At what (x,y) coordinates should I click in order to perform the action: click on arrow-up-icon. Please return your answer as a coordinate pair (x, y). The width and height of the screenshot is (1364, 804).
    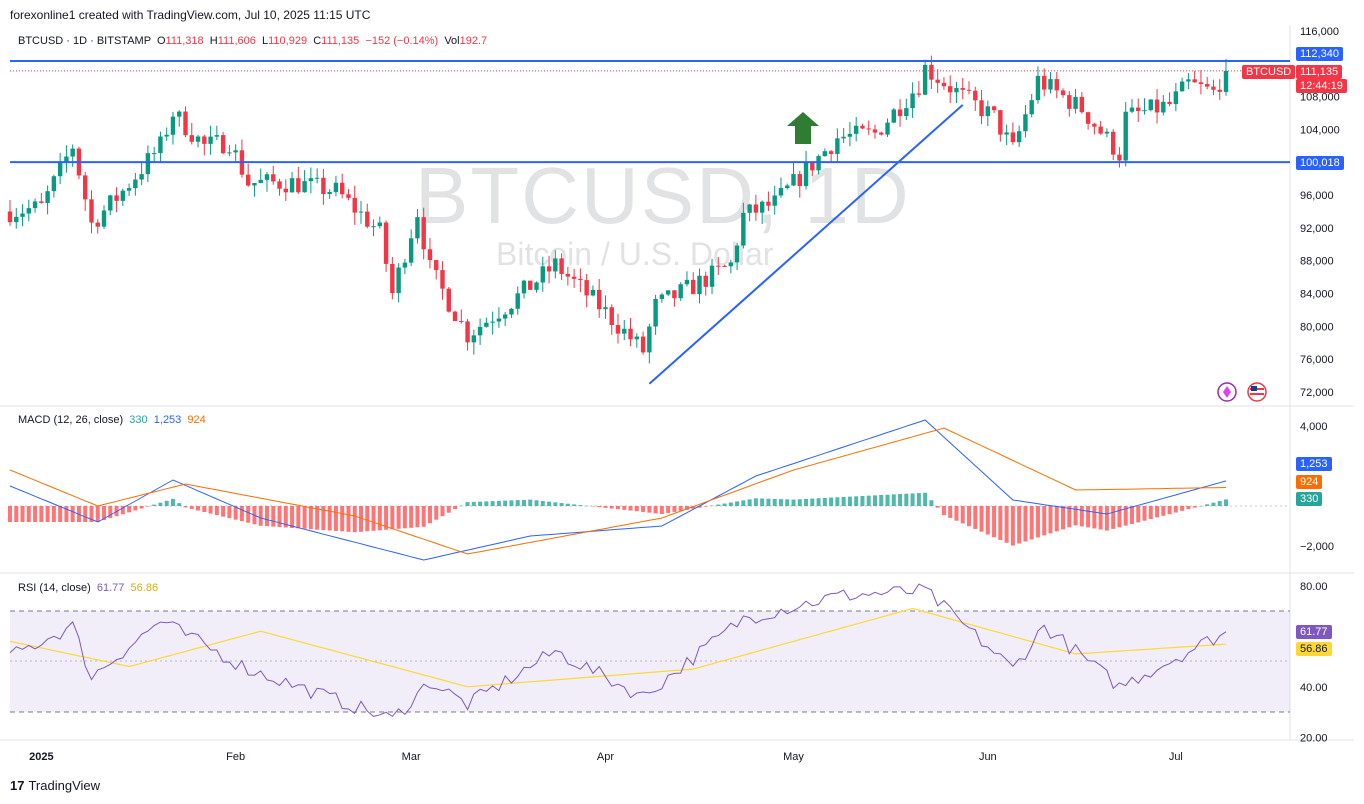
    Looking at the image, I should click on (803, 128).